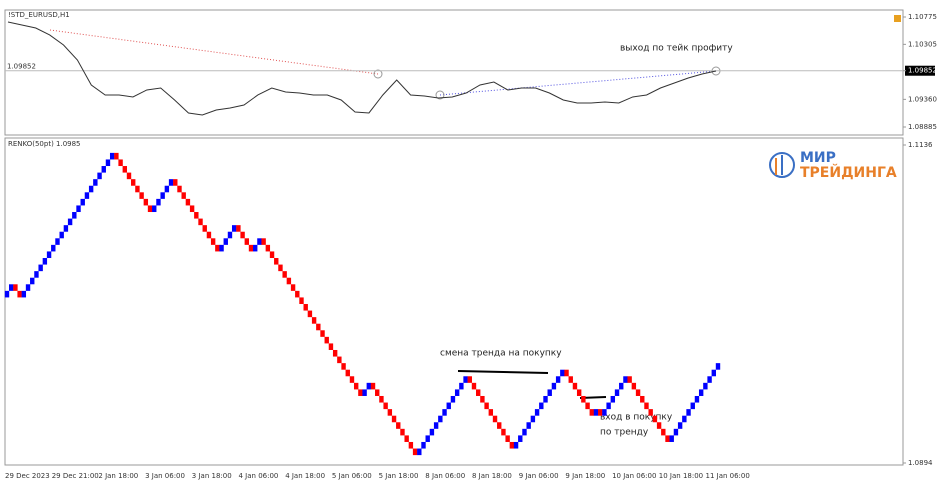 This screenshot has height=499, width=943. What do you see at coordinates (44, 144) in the screenshot?
I see `renko-title: RENKO(50pt) 1.0985` at bounding box center [44, 144].